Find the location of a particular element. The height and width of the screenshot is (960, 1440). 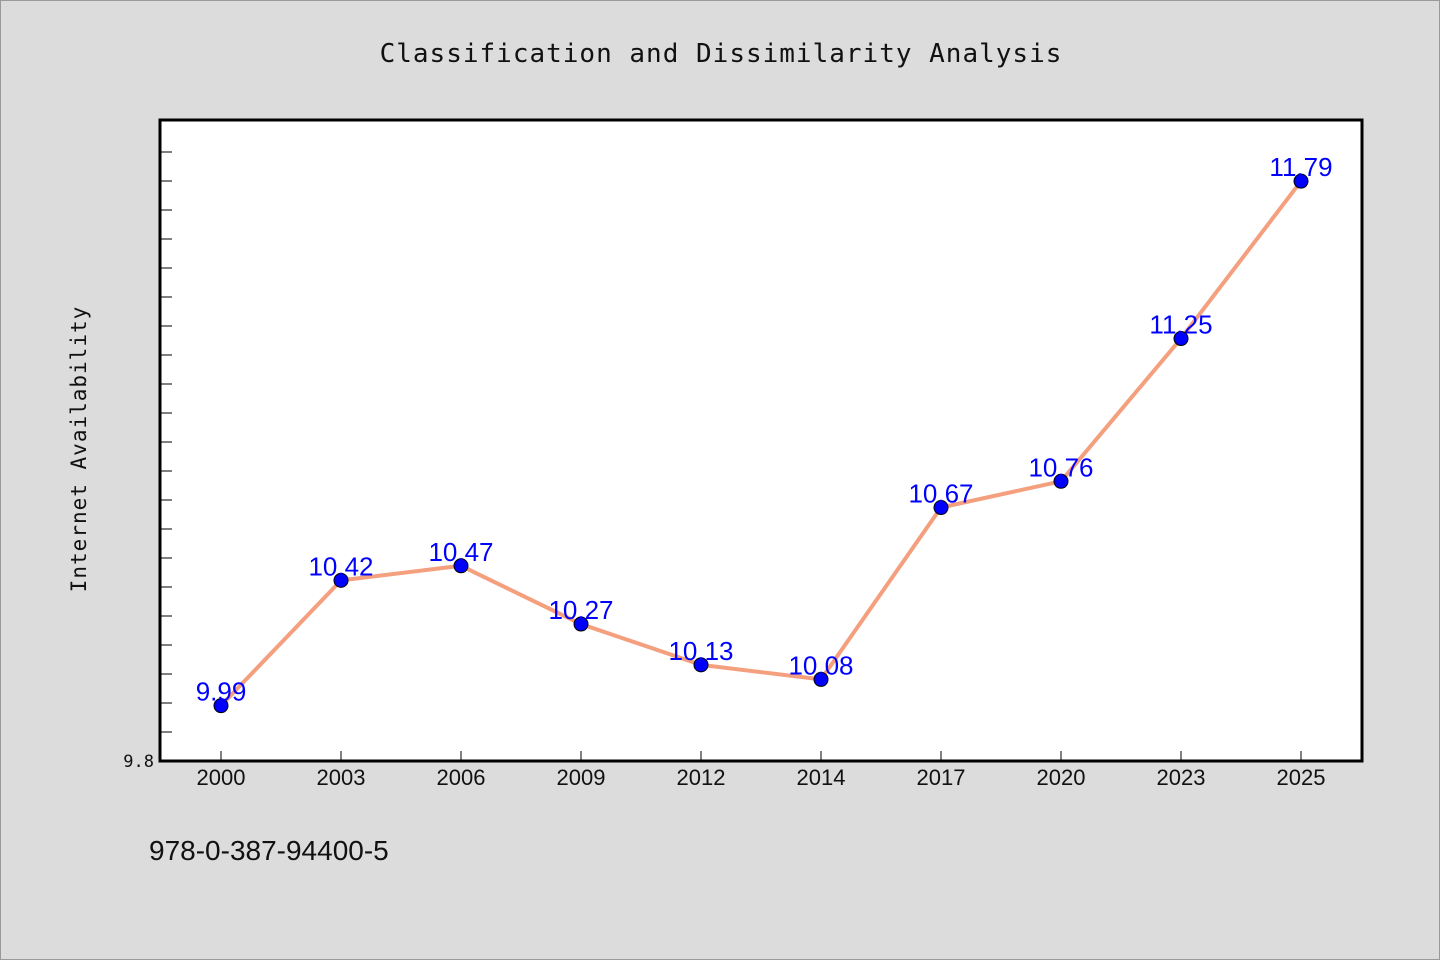

data-label: 10.76 is located at coordinates (1060, 467).